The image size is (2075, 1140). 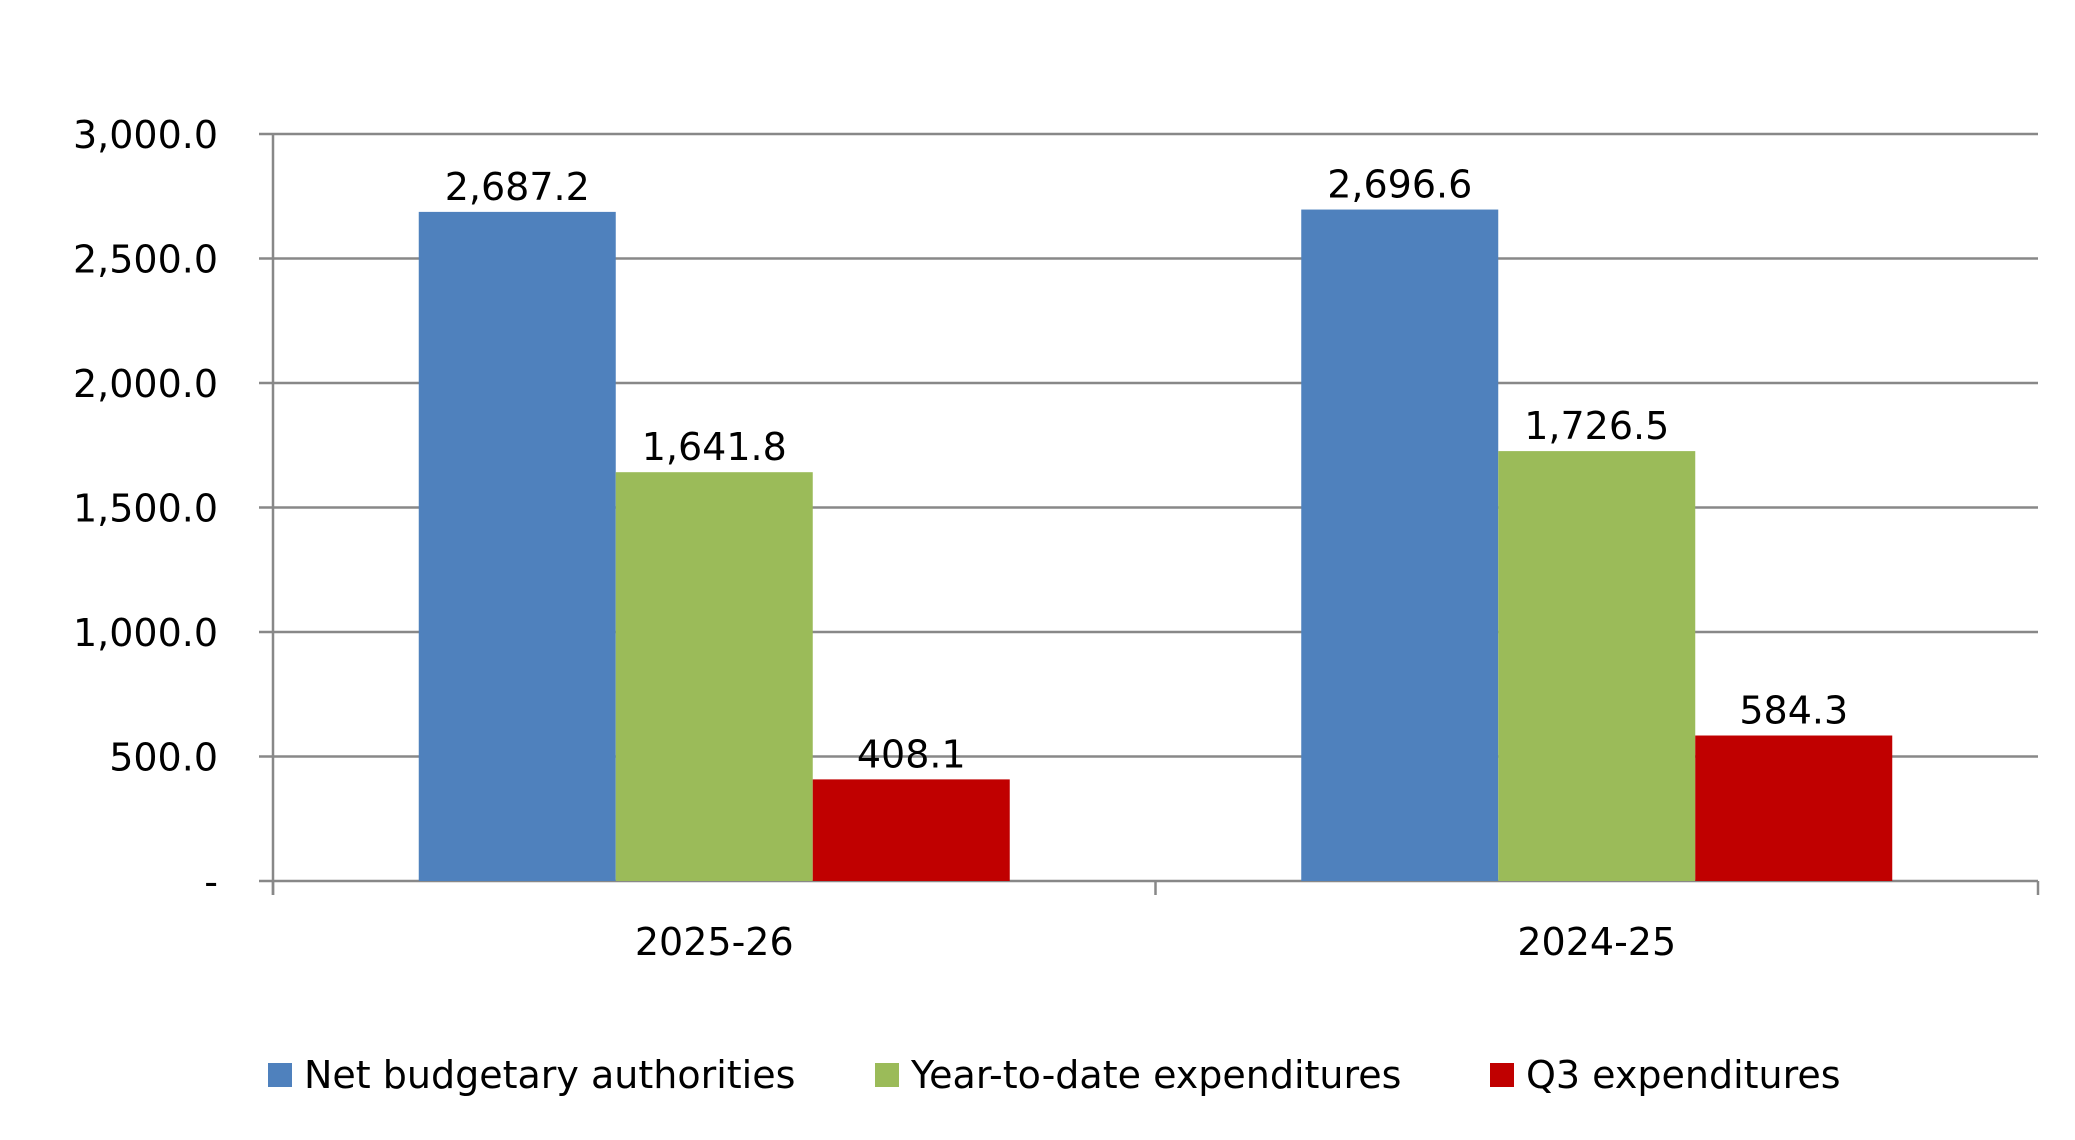 What do you see at coordinates (1793, 711) in the screenshot?
I see `data-label: 584.3` at bounding box center [1793, 711].